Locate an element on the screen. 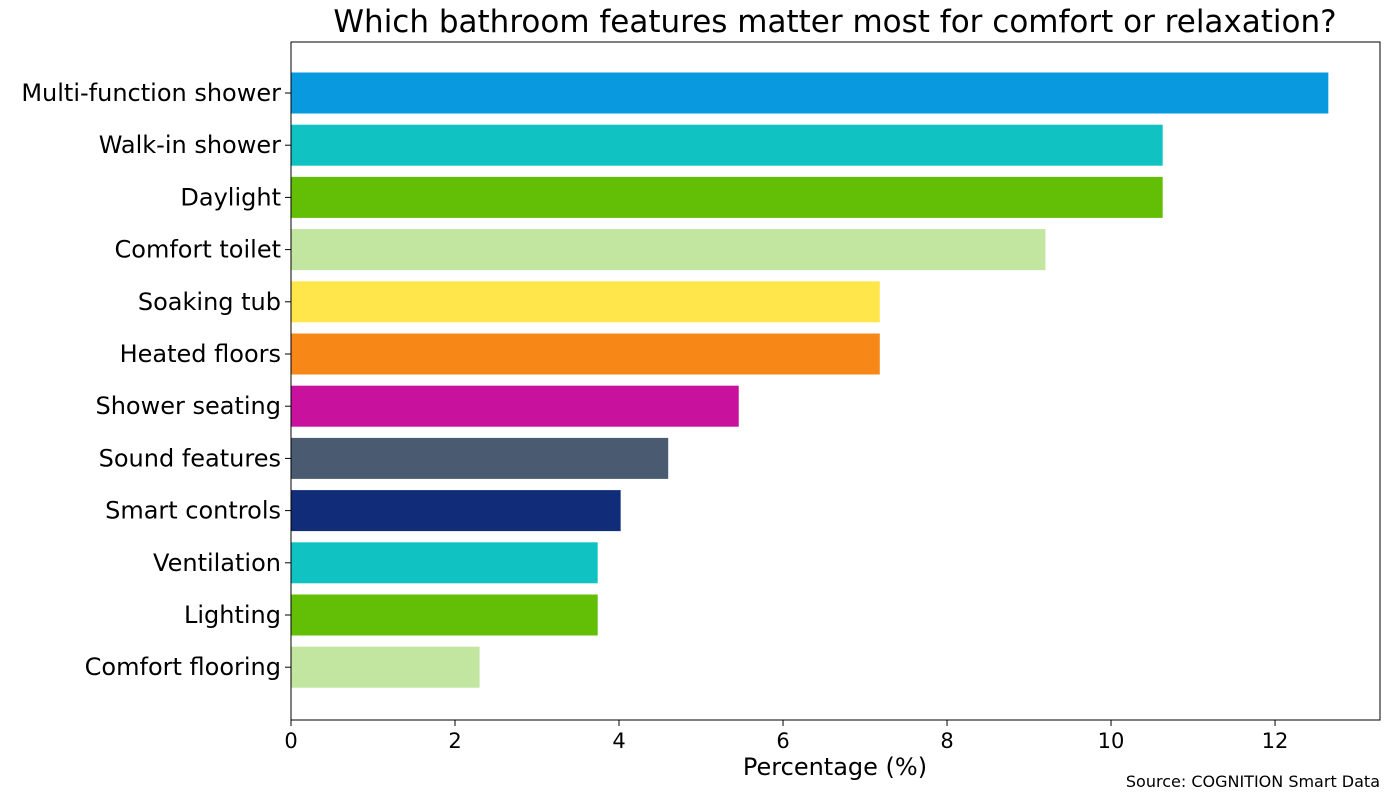 This screenshot has height=801, width=1391. bar-comfort-flooring is located at coordinates (385, 667).